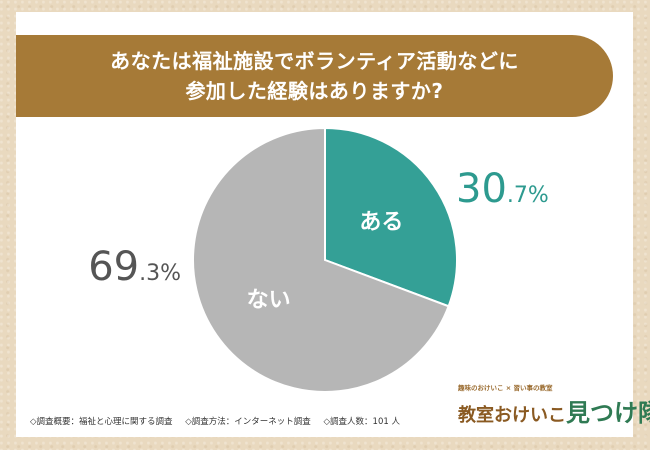 The height and width of the screenshot is (450, 650). I want to click on brand-logo: 趣味のおけいこ × 習い事の教室 教室おけいこ見つけ隊, so click(554, 407).